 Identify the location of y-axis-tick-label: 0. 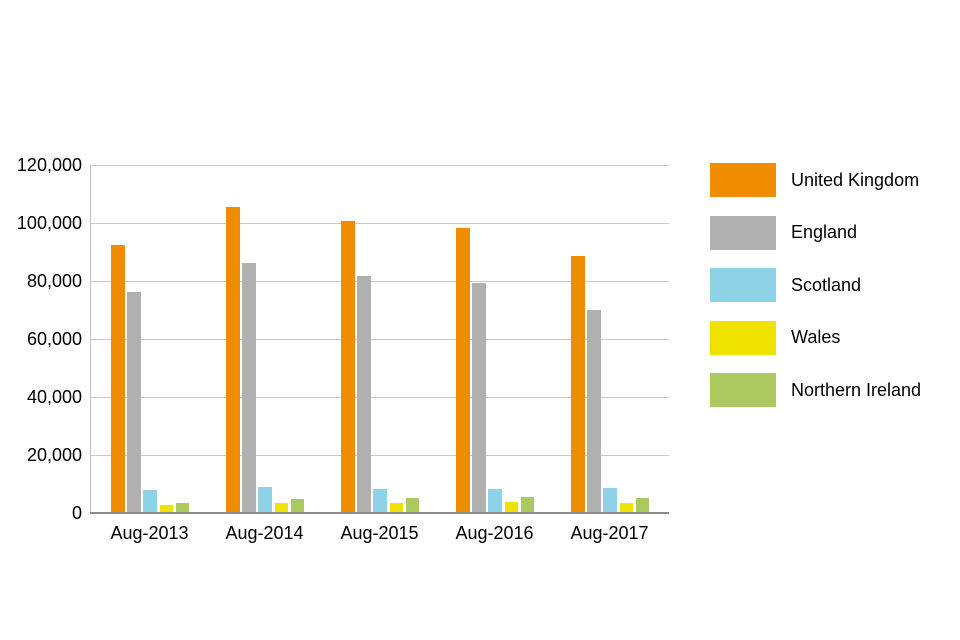
(76, 513).